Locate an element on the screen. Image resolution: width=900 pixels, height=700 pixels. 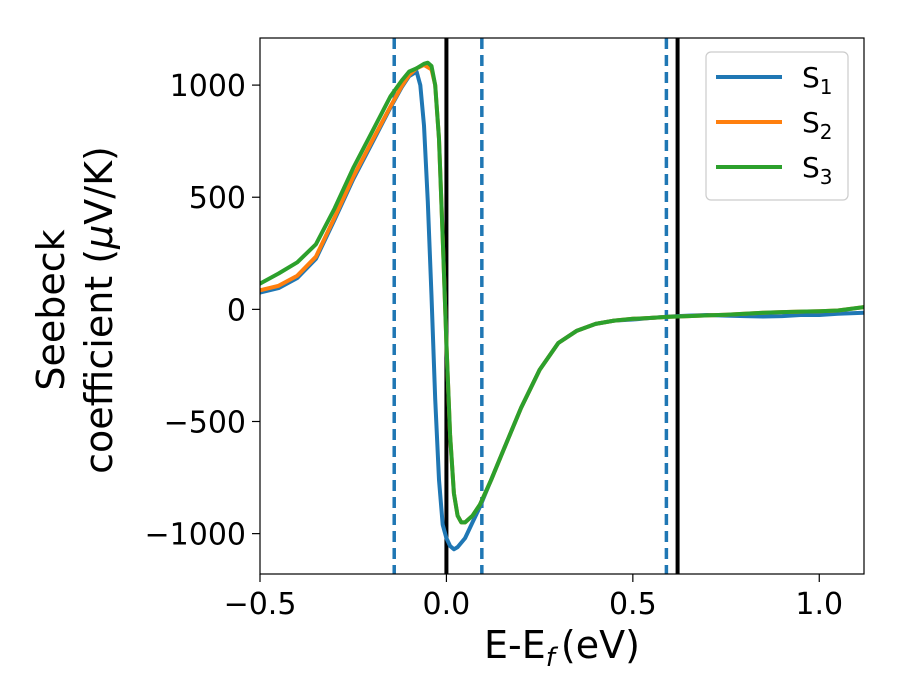
y-axis-title-line2: coefficient (μV/K) is located at coordinates (99, 310).